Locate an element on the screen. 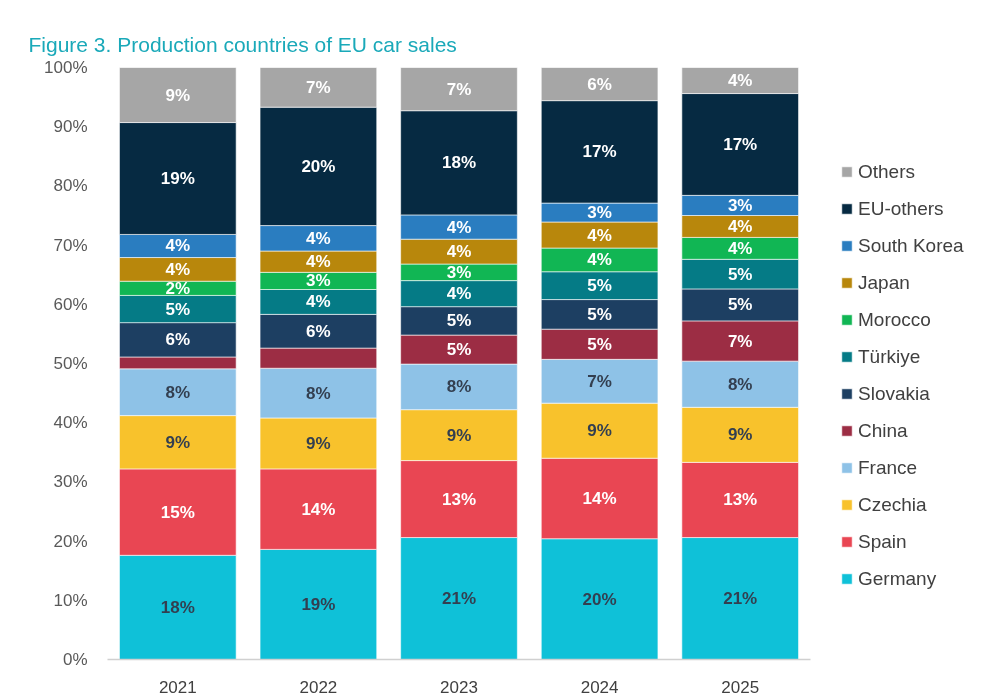 The height and width of the screenshot is (699, 1005). y-tick-label: 90% is located at coordinates (70, 127).